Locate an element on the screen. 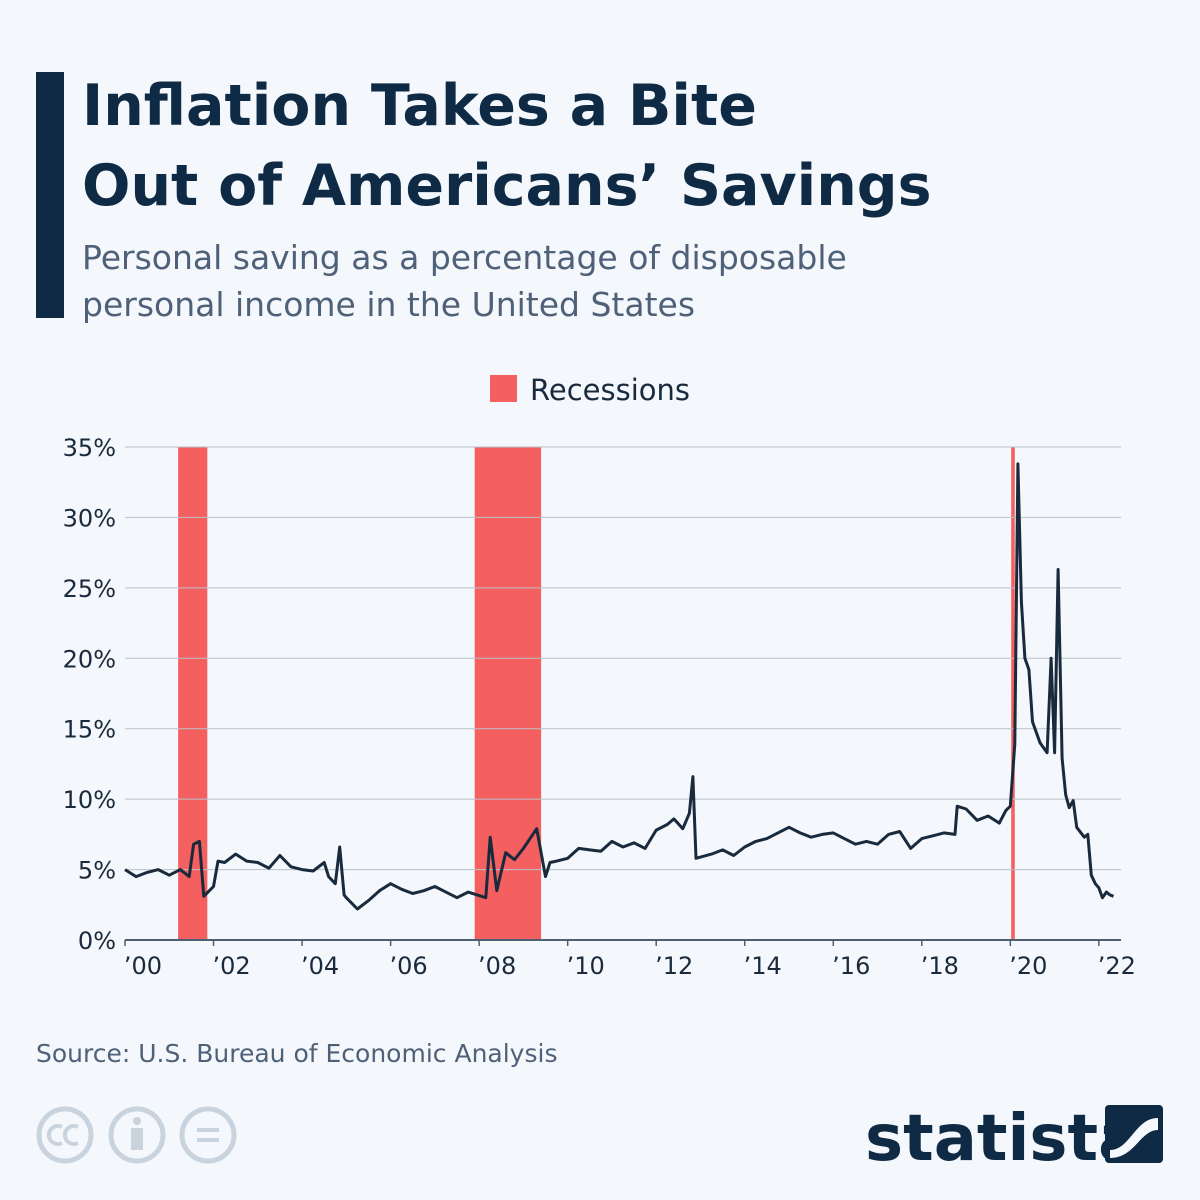  legend-swatch is located at coordinates (503, 388).